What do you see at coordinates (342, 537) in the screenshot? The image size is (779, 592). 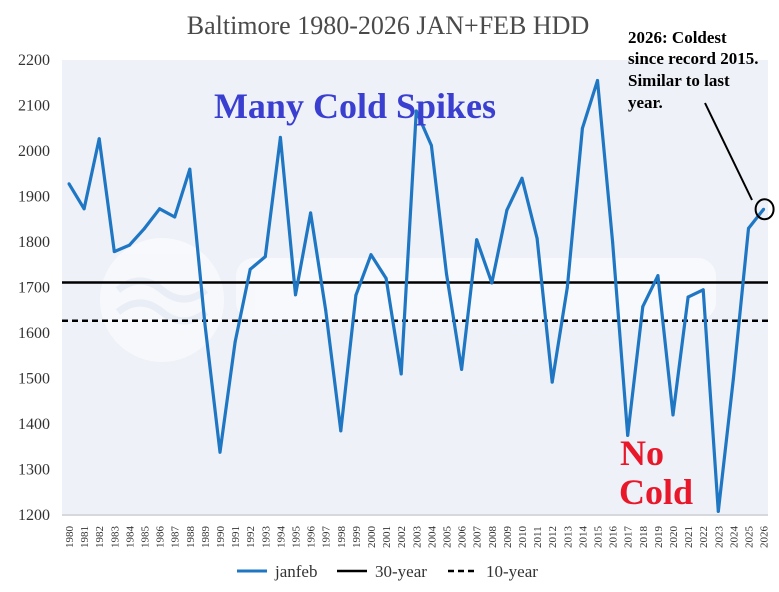 I see `x-tick-label: 1998` at bounding box center [342, 537].